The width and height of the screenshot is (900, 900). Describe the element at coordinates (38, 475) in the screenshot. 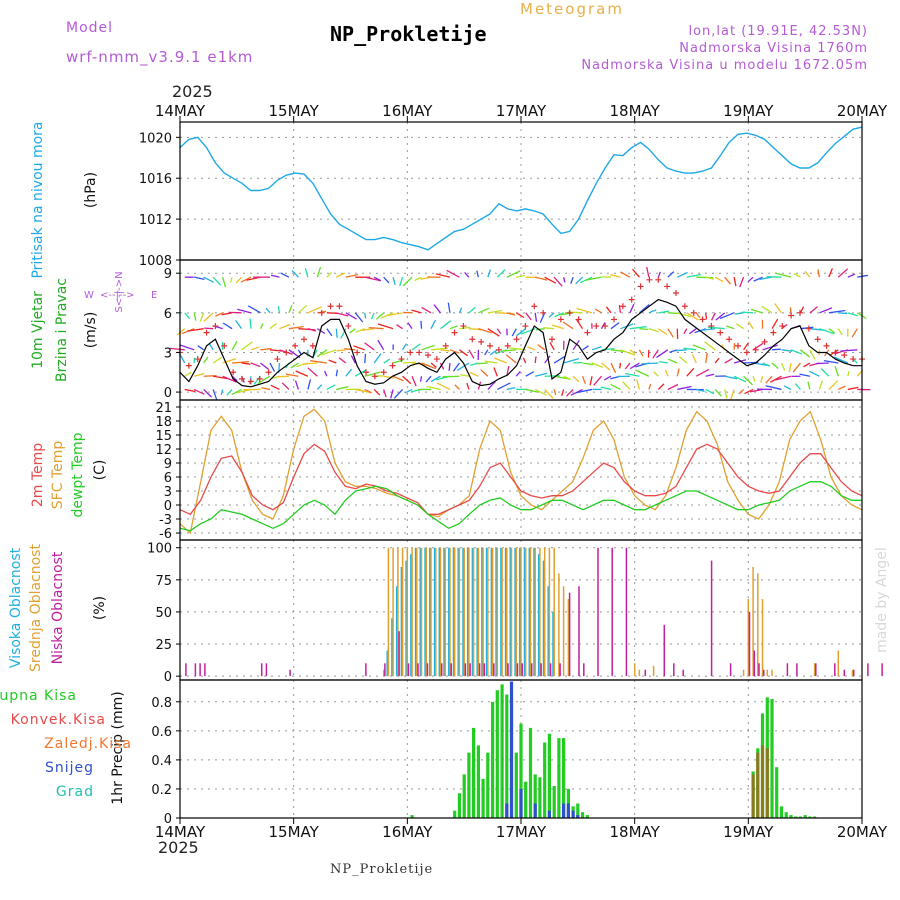

I see `temp2m-axis-title: 2m Temp` at that location.